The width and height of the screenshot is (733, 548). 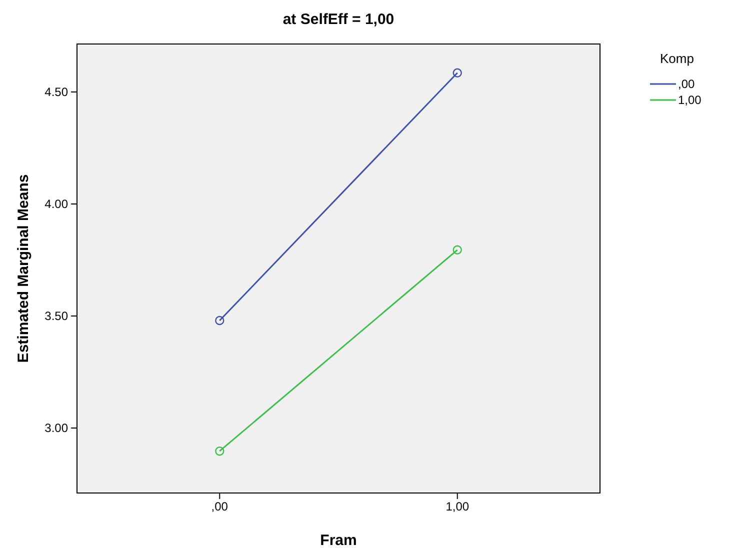 I want to click on legend-label: 1,00, so click(x=690, y=100).